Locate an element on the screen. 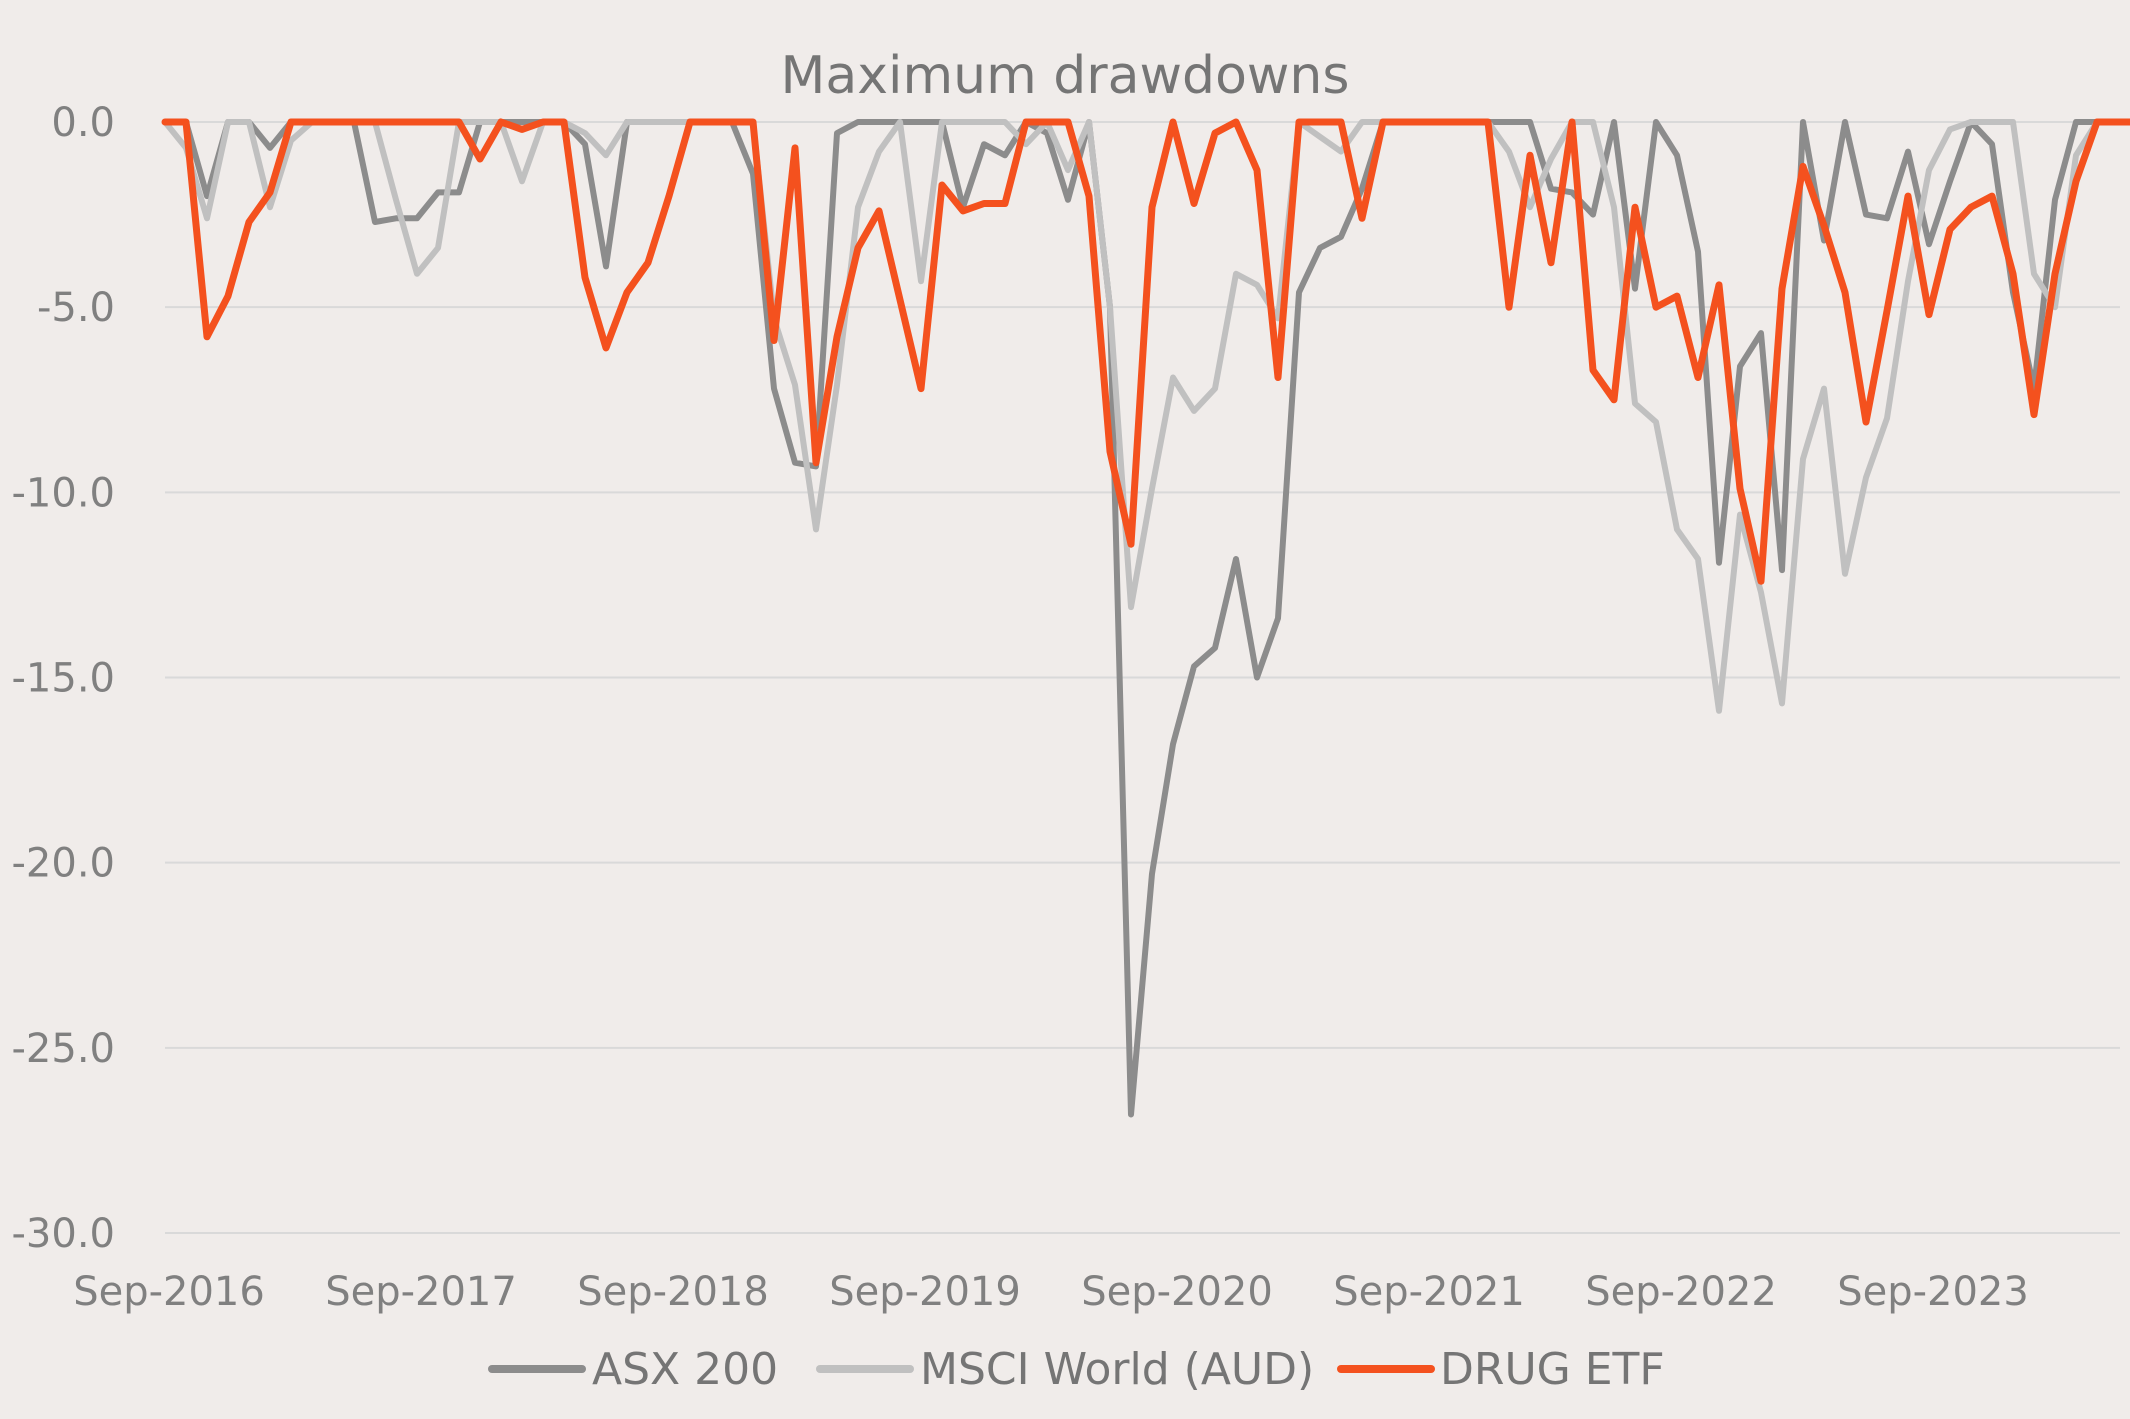 Image resolution: width=2130 pixels, height=1419 pixels. y-tick-label: -20.0 is located at coordinates (64, 864).